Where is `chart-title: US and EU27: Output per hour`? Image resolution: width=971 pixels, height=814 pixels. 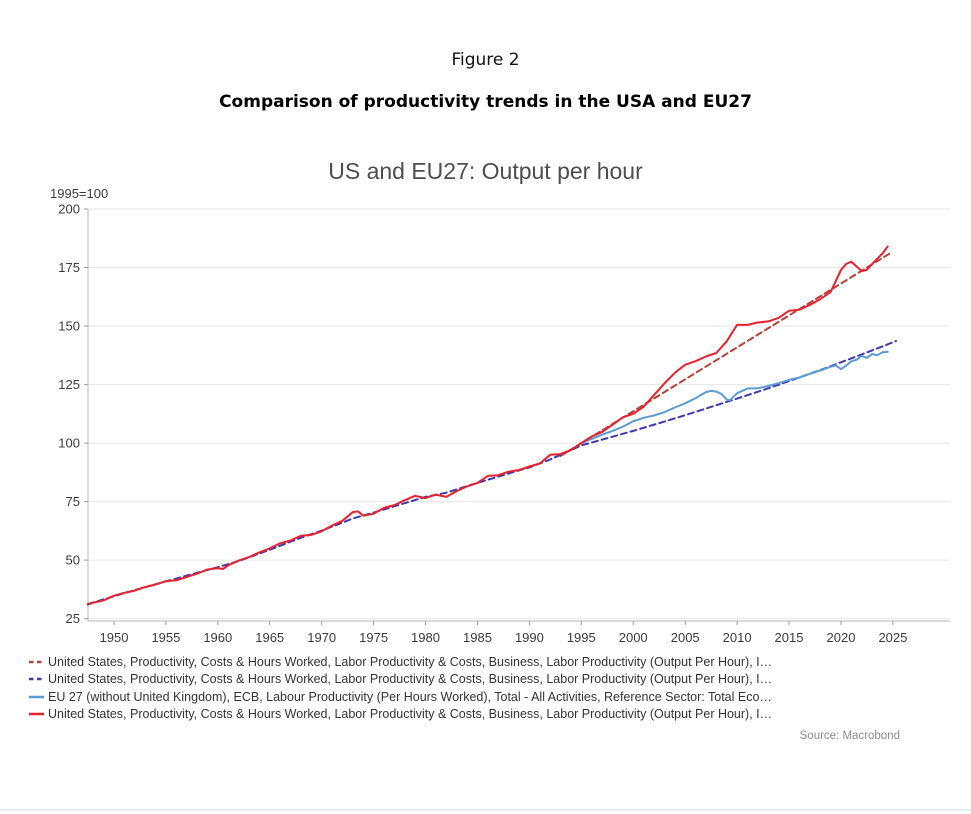 chart-title: US and EU27: Output per hour is located at coordinates (485, 171).